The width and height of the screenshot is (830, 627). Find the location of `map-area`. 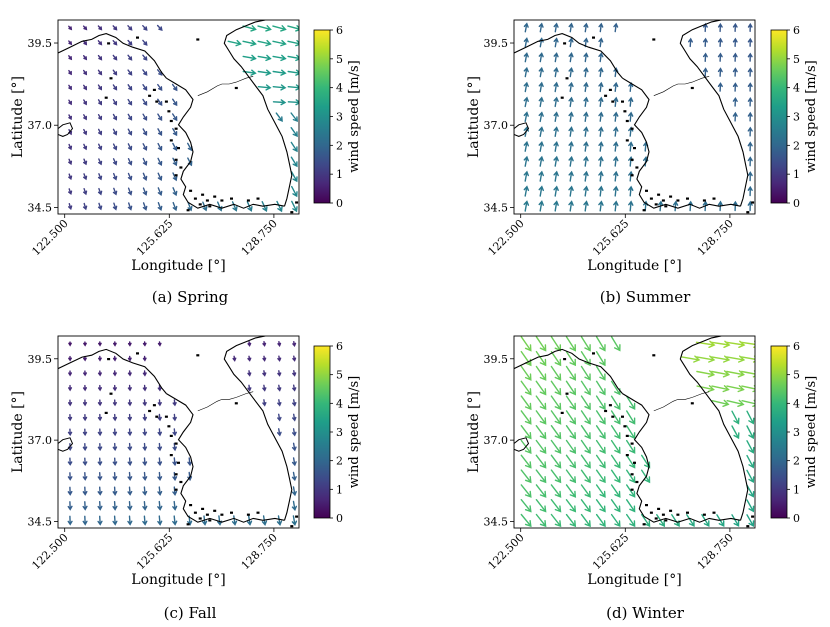

map-area is located at coordinates (178, 432).